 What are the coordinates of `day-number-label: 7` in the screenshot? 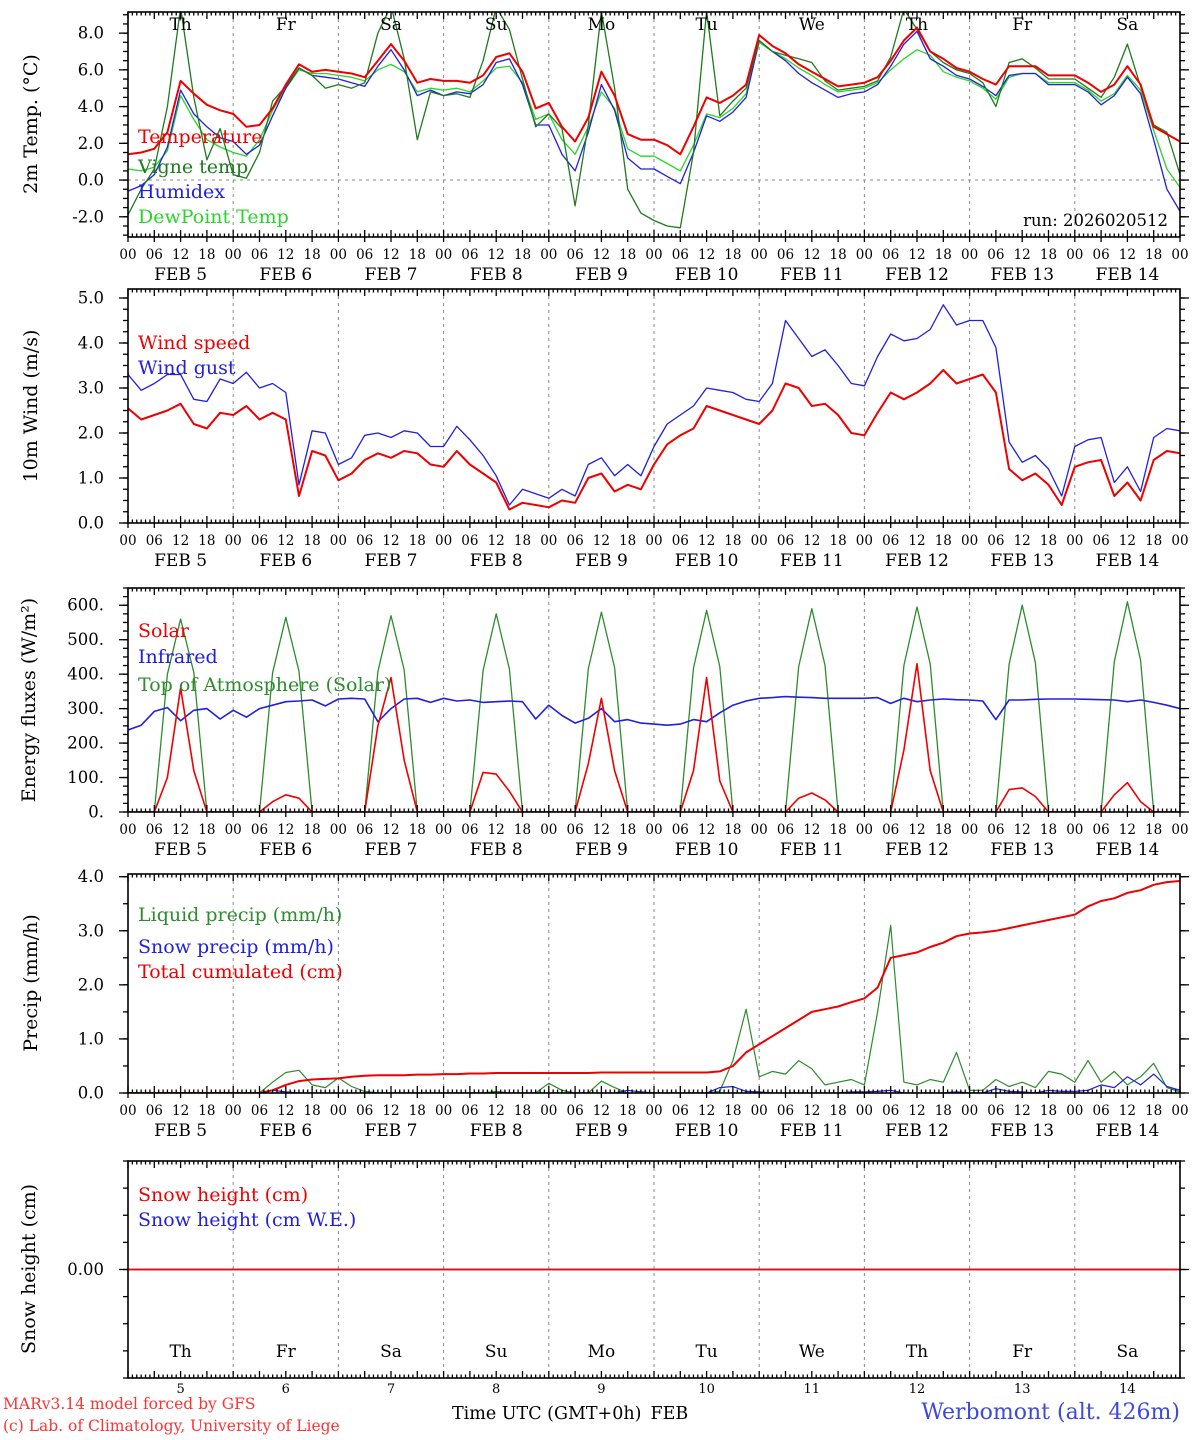 It's located at (391, 1389).